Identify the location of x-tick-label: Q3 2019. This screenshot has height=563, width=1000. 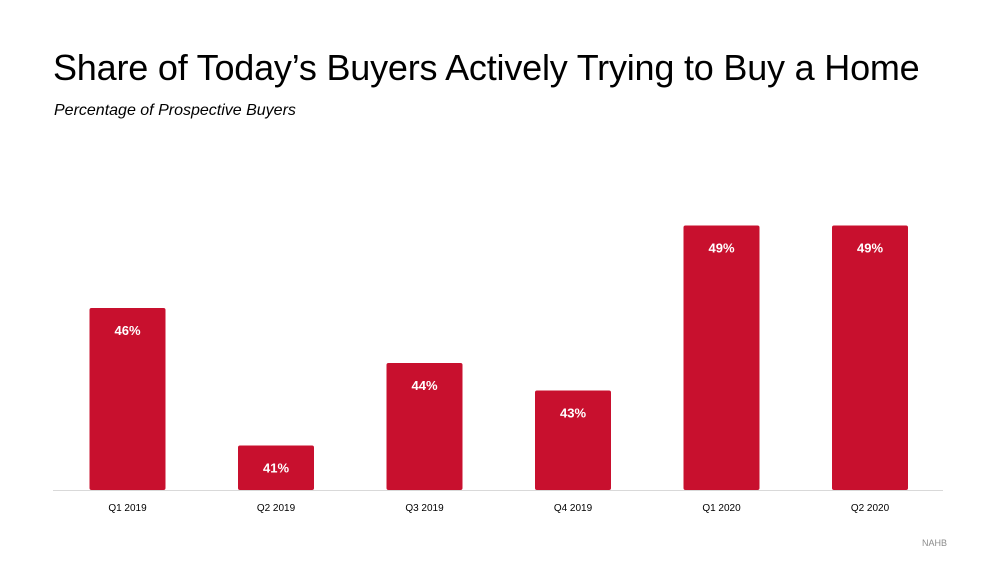
(424, 508).